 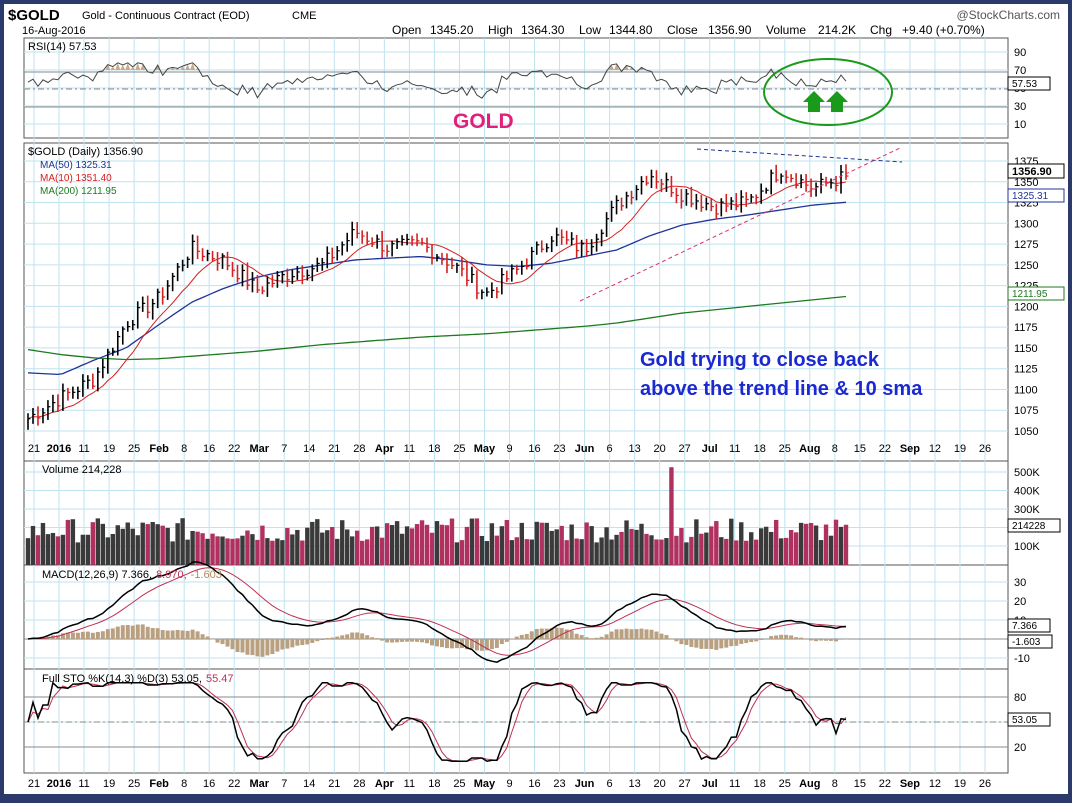 I want to click on stoch-tick: 80, so click(x=1020, y=698).